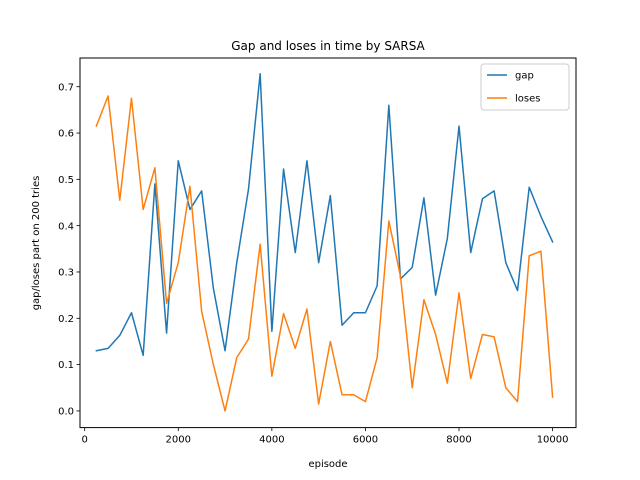  I want to click on y-axis: 0.0 0.1 0.2 0.3 0.4 0.5 0.6 0.7, so click(69, 250).